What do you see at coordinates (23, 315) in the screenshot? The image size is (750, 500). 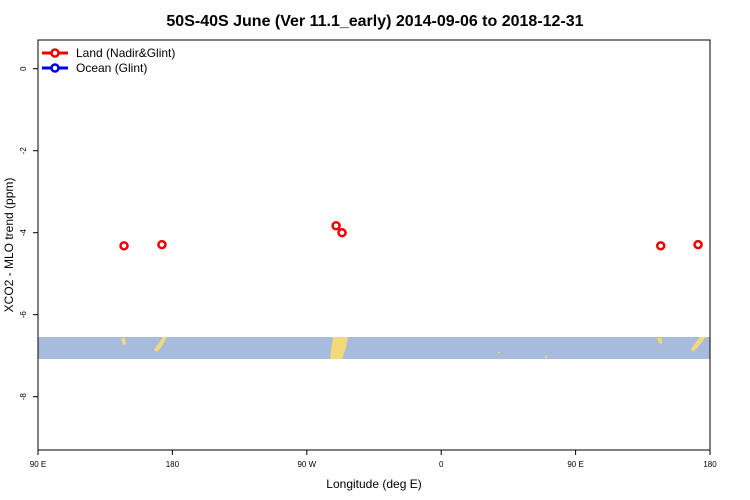 I see `y-tick-label: -6` at bounding box center [23, 315].